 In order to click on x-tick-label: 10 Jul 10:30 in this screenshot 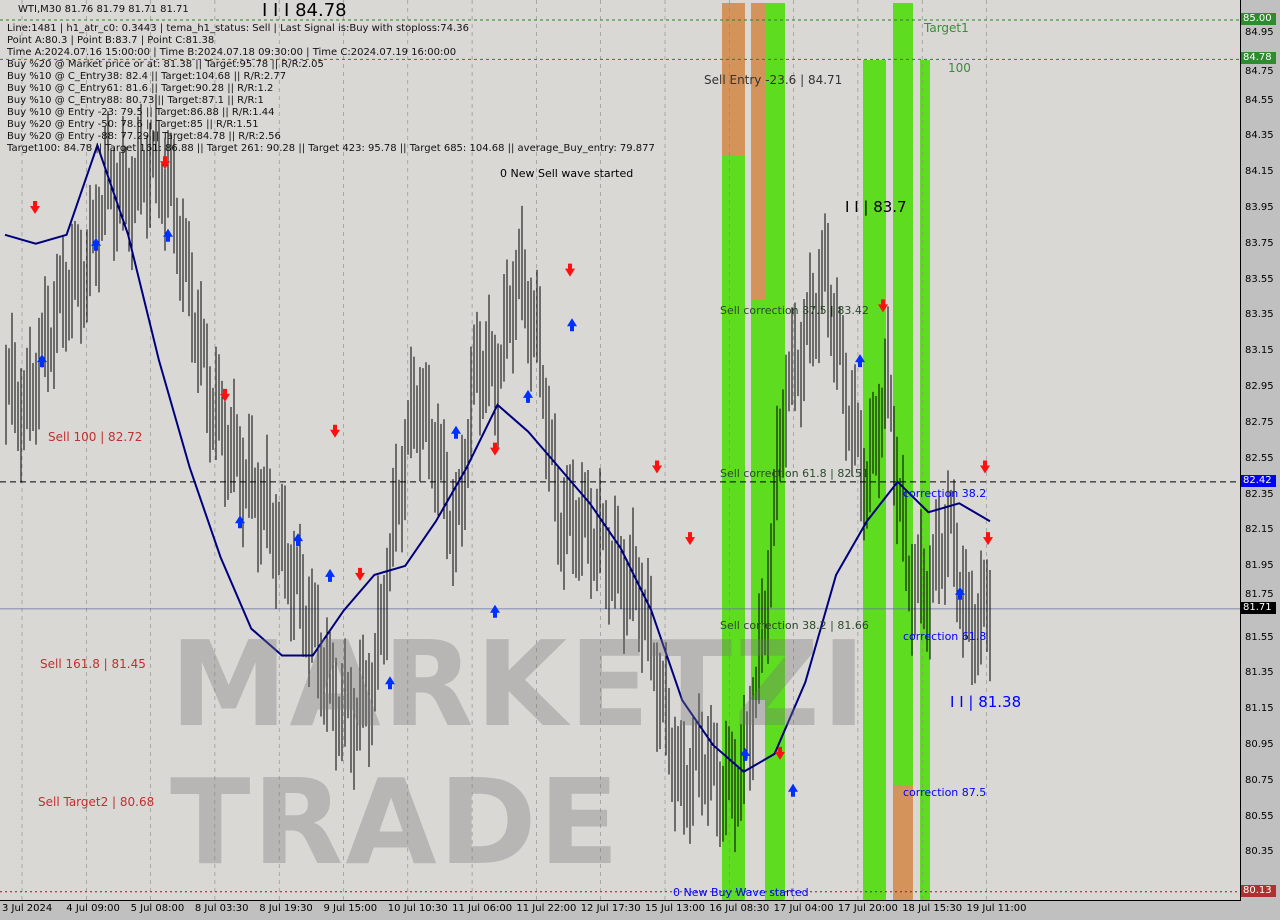, I will do `click(417, 908)`.